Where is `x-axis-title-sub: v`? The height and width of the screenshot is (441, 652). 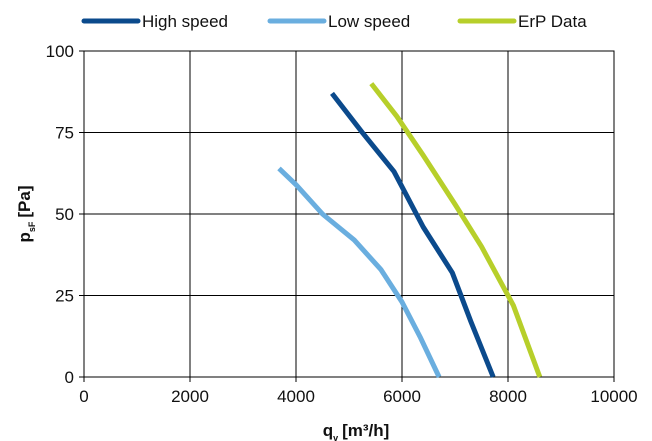
x-axis-title-sub: v is located at coordinates (335, 437).